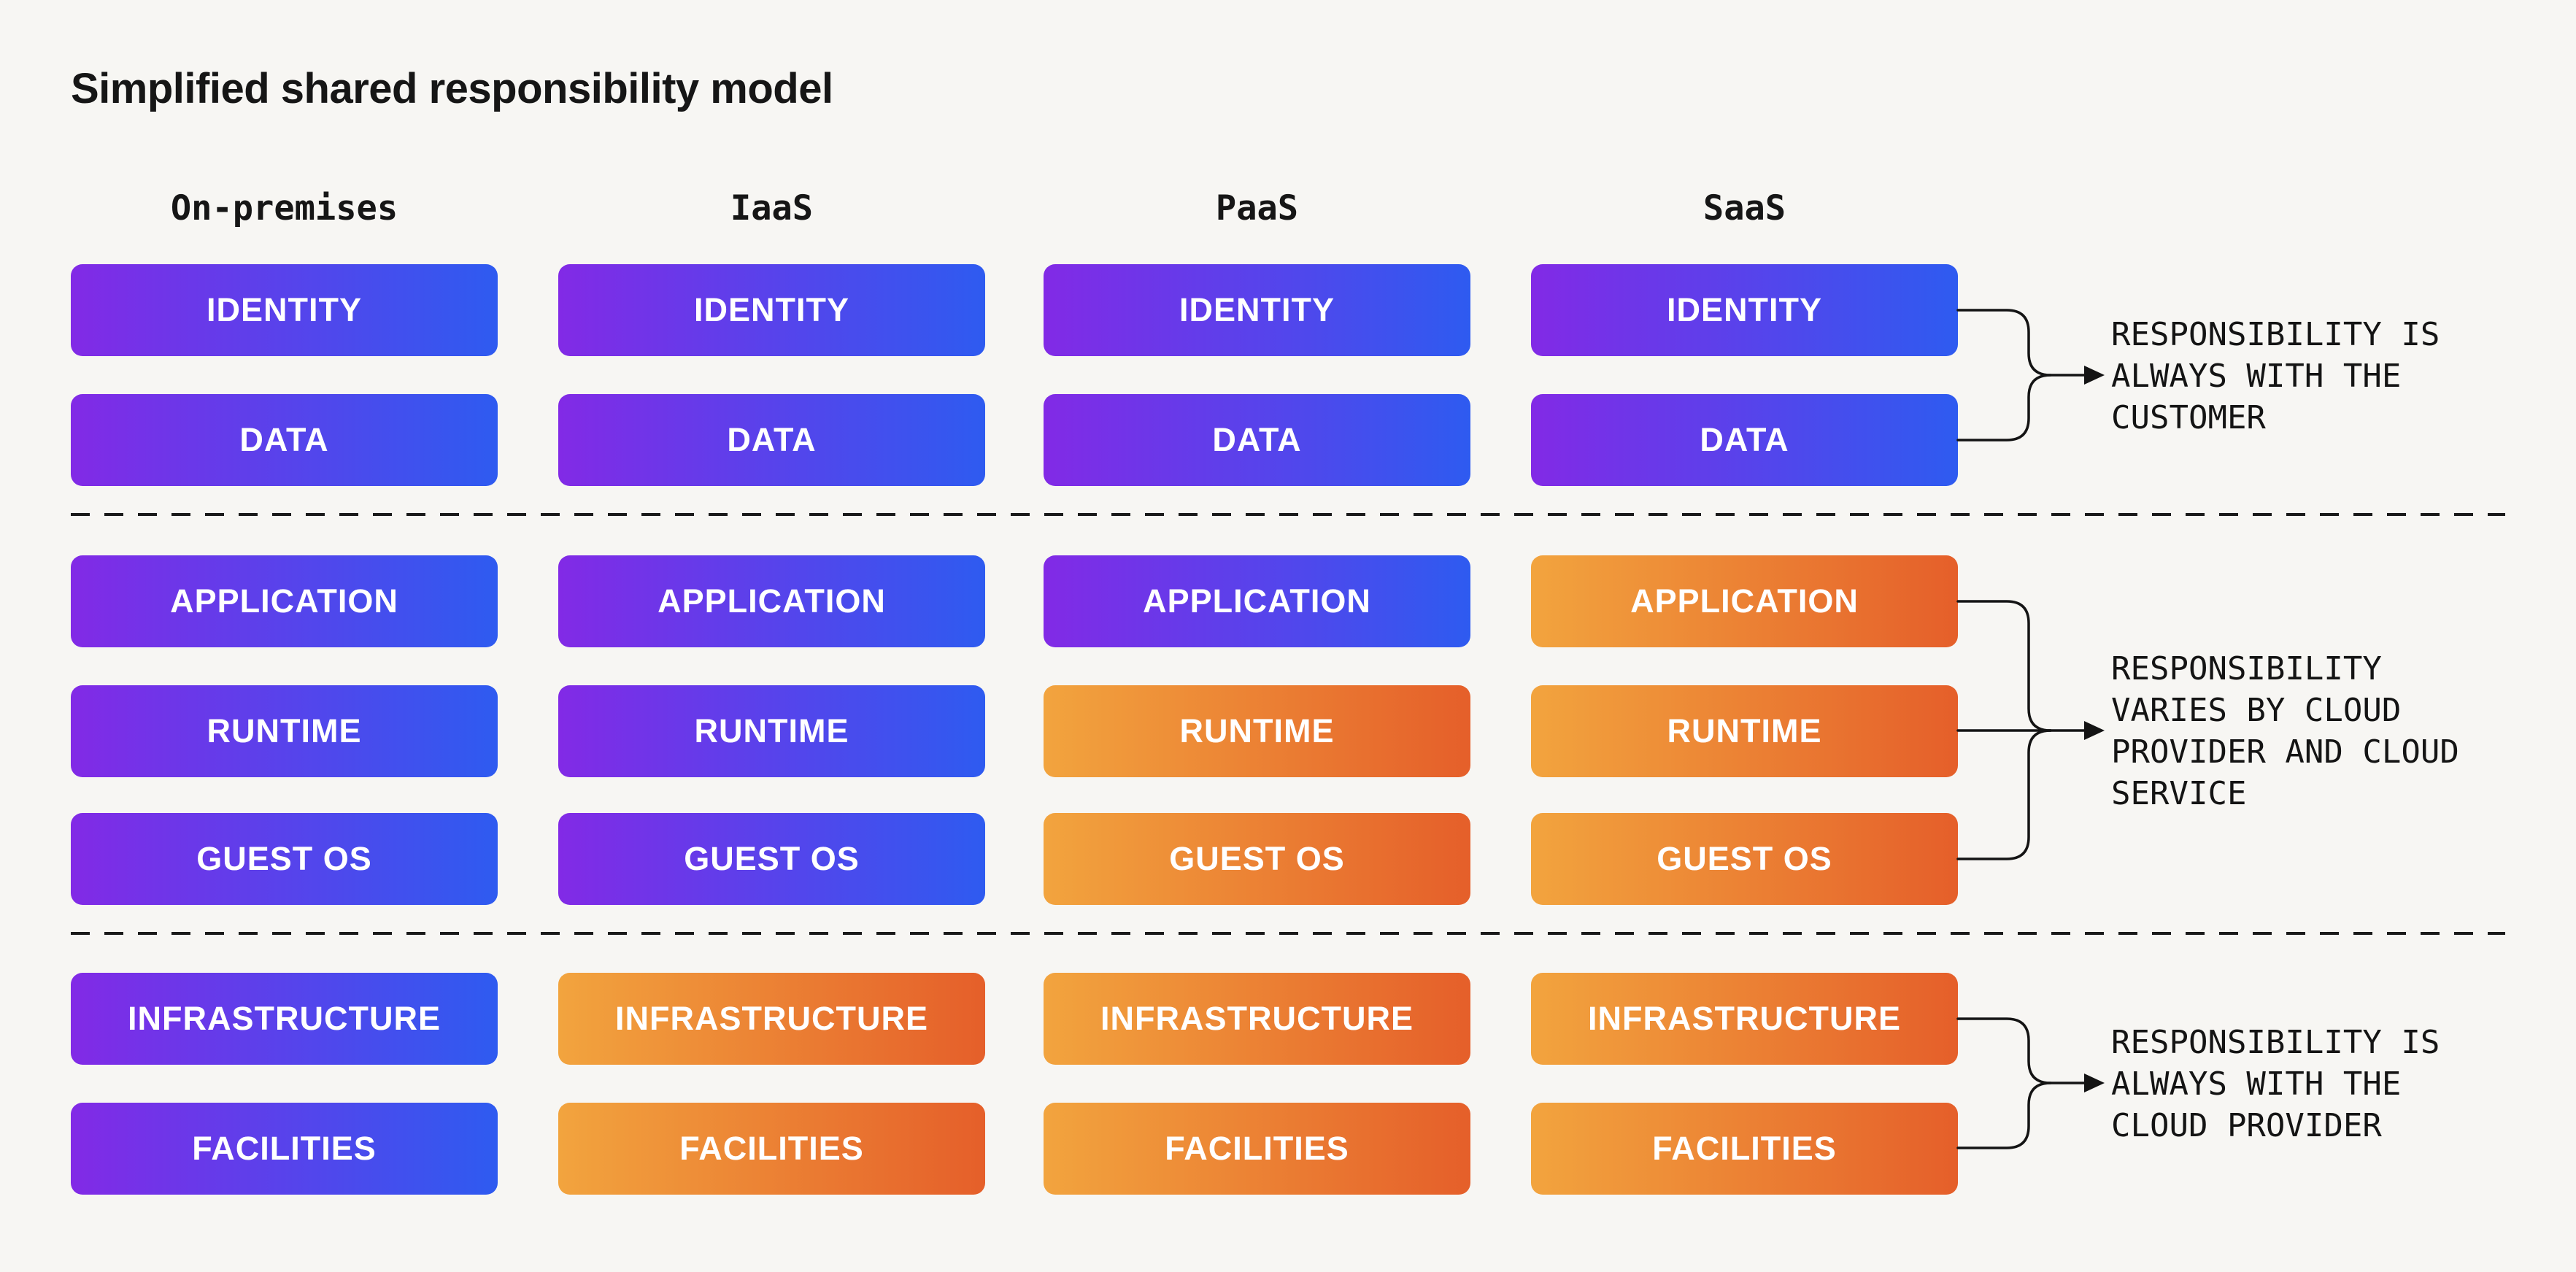 This screenshot has width=2576, height=1272. Describe the element at coordinates (2021, 375) in the screenshot. I see `bracket-customer` at that location.